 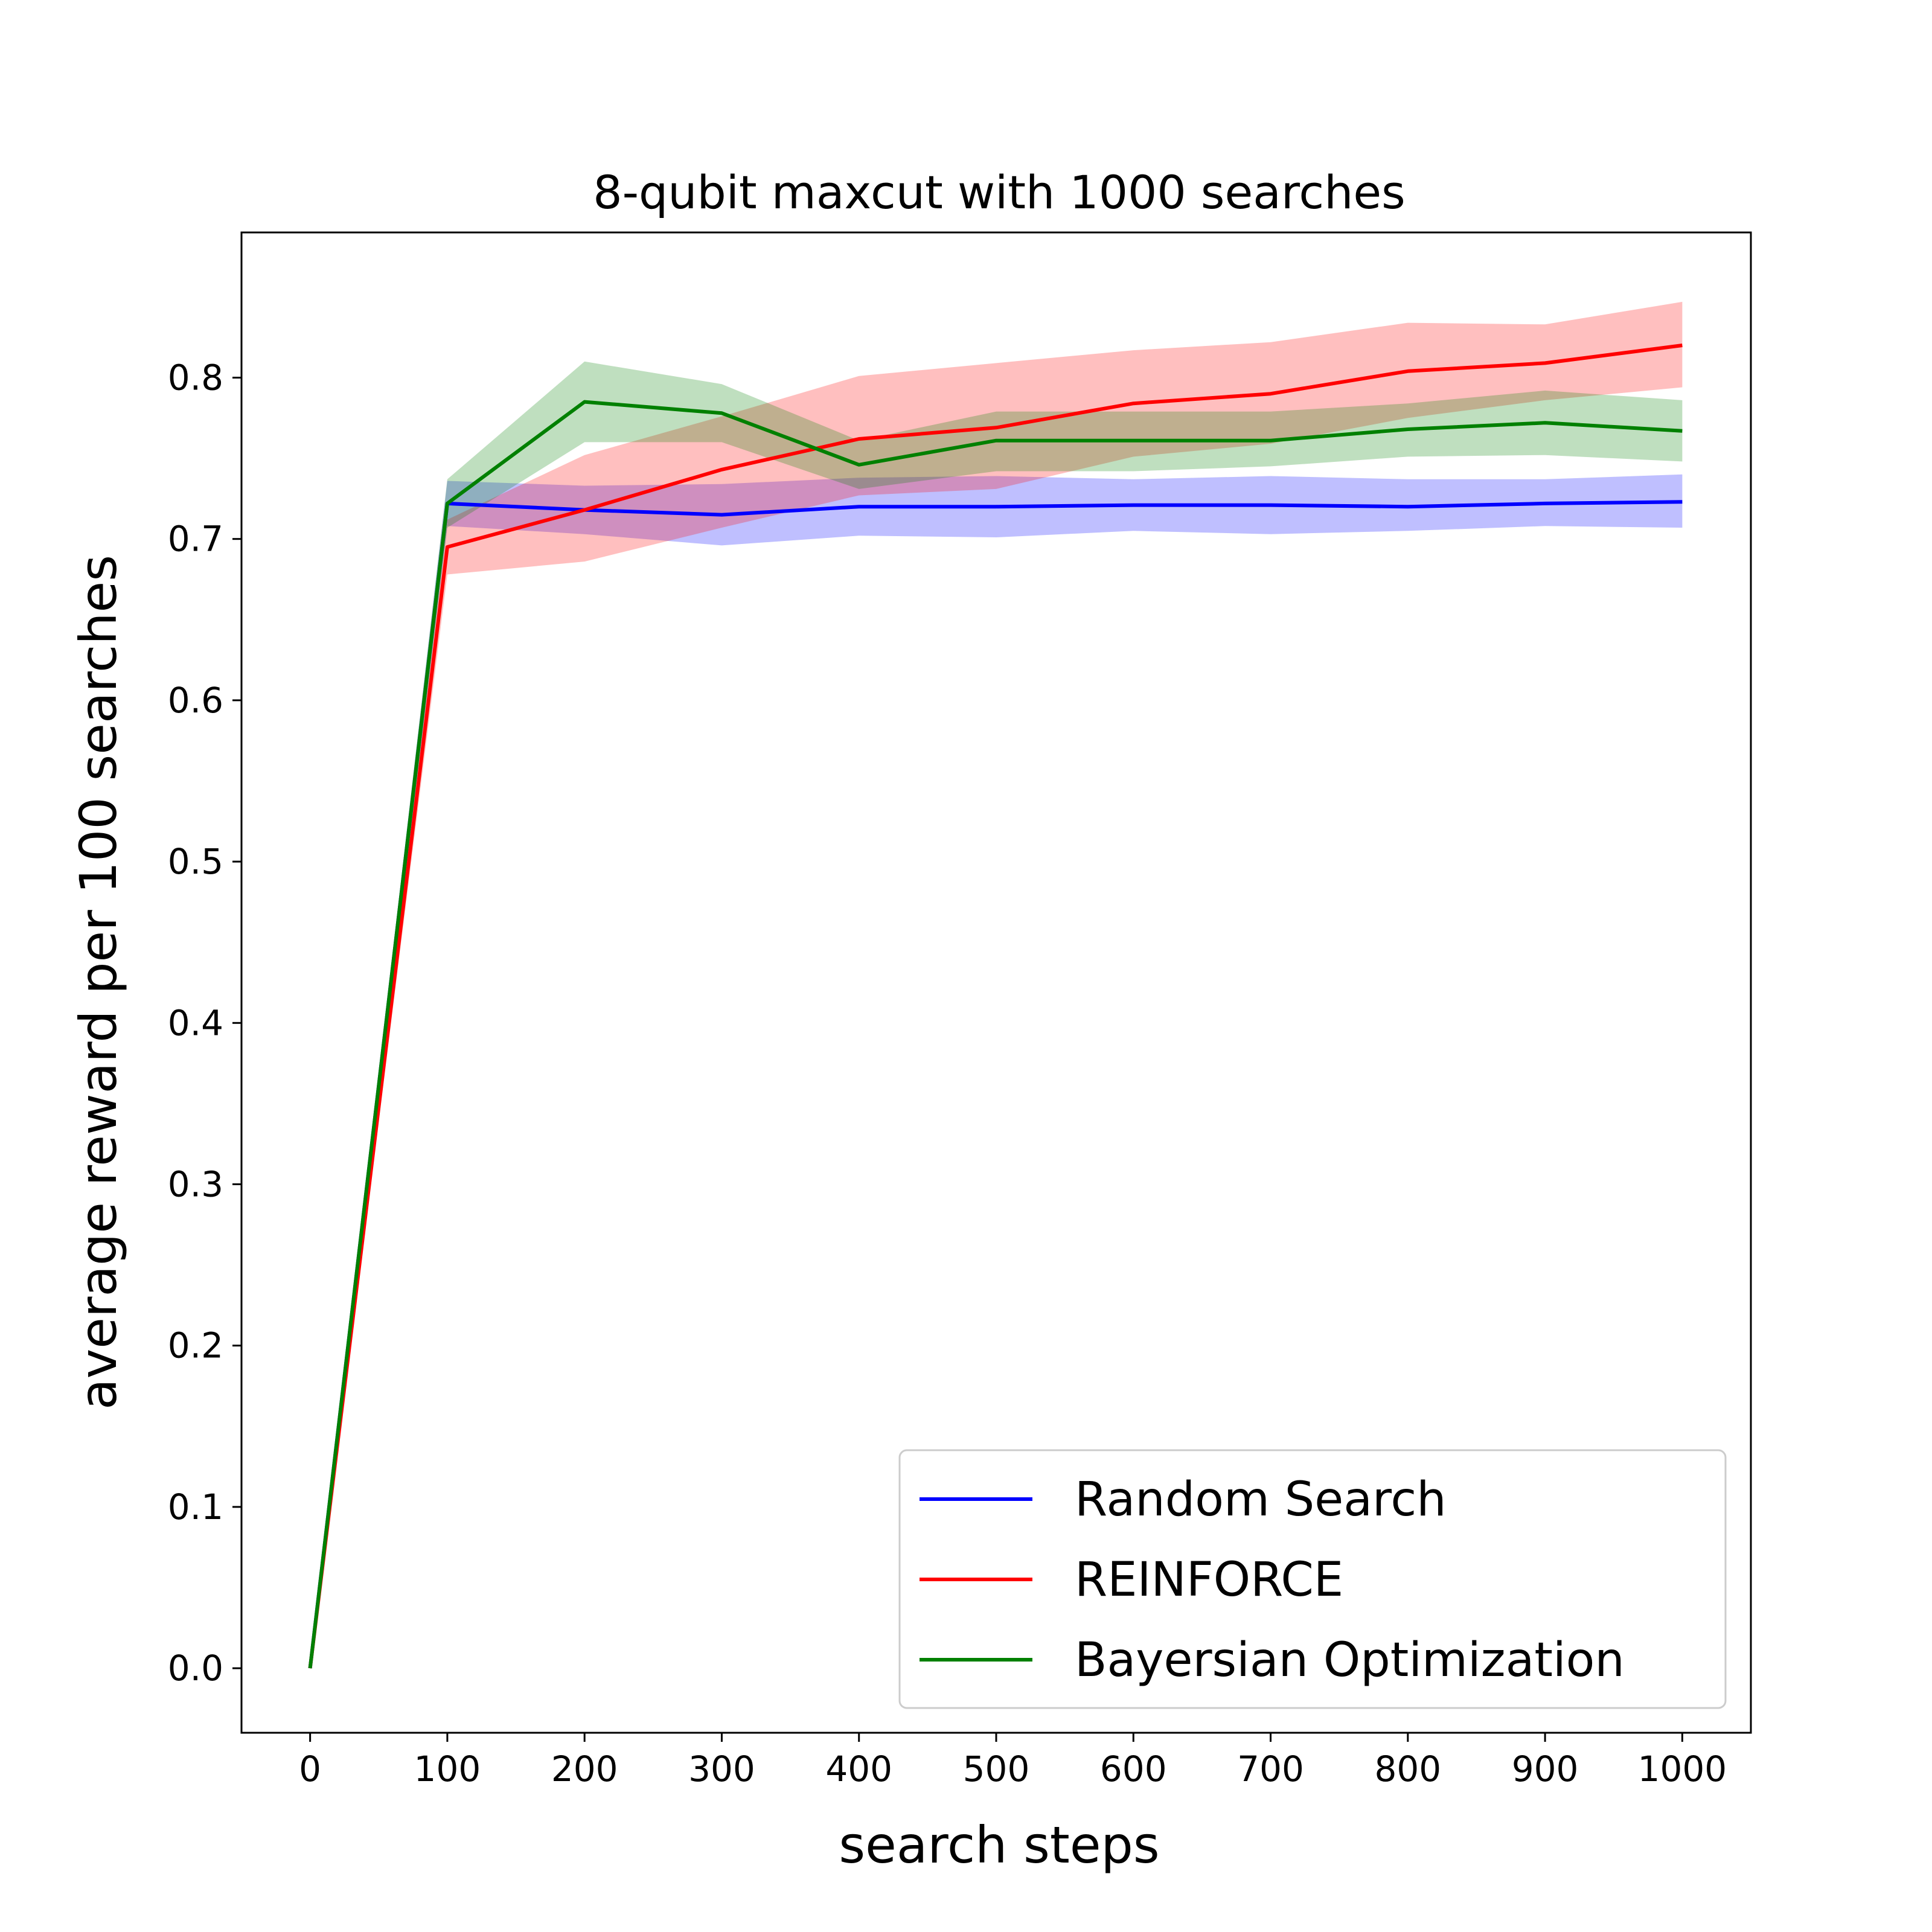 What do you see at coordinates (1270, 1769) in the screenshot?
I see `x-tick-label: 700` at bounding box center [1270, 1769].